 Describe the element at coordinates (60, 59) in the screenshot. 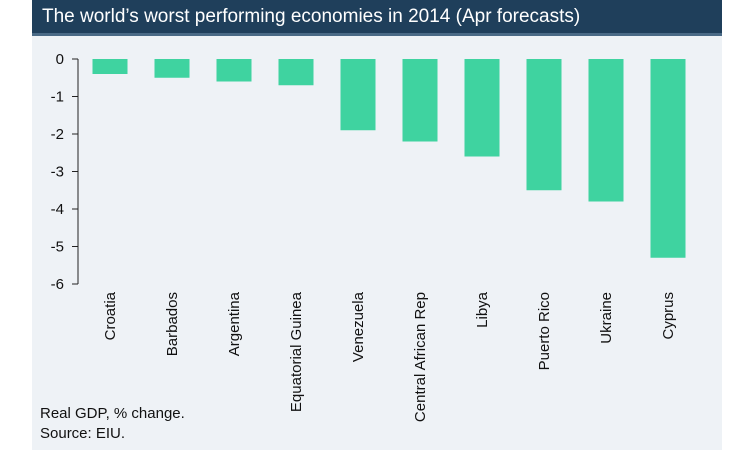

I see `y-tick-label: 0` at that location.